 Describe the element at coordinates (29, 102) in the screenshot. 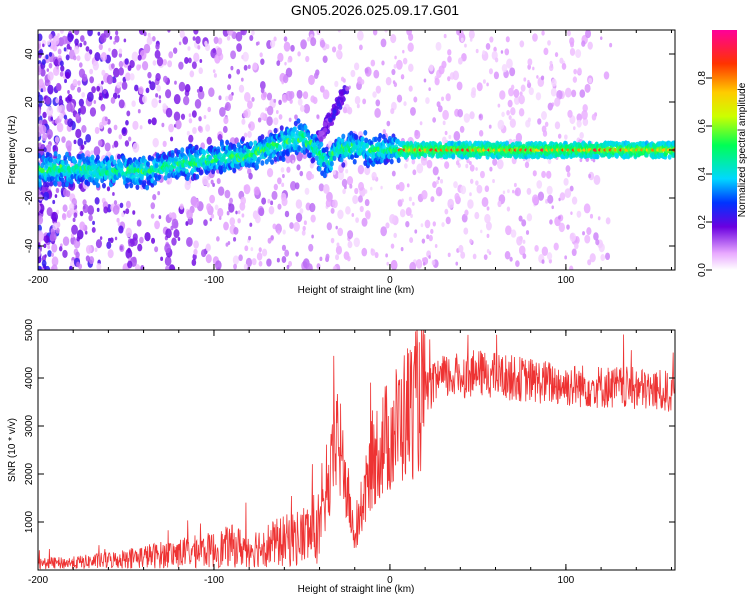

I see `spectrogram-ytick-label: 20` at that location.